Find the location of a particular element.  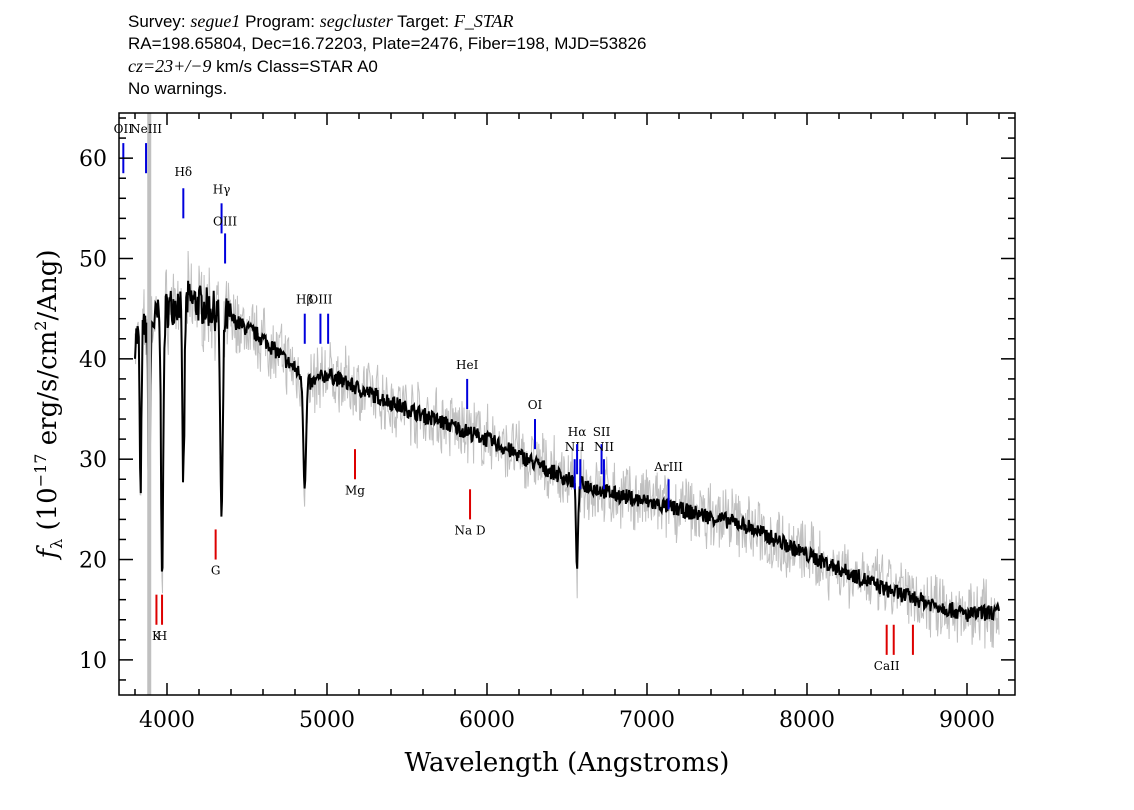

x-tick-label: 6000 is located at coordinates (487, 720).